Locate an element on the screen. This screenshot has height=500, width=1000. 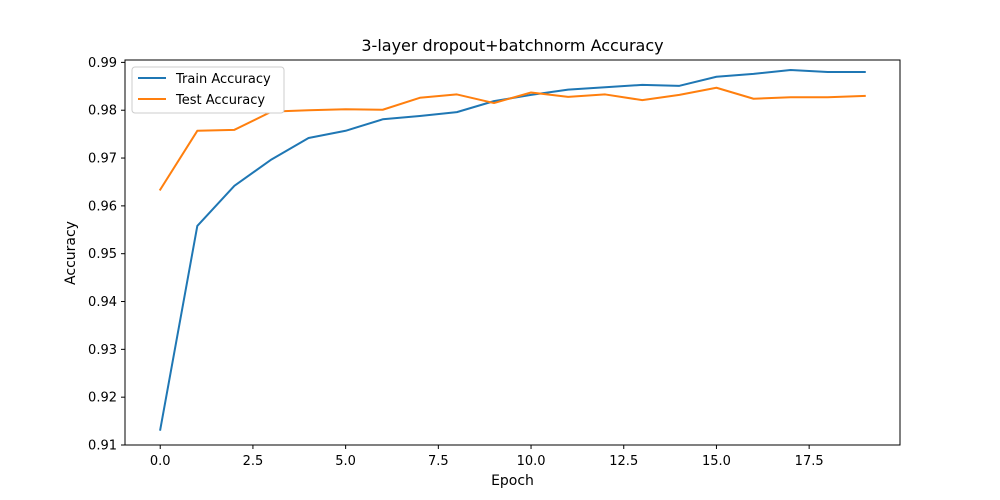
x-axis-ticks: 0.0 2.5 5.0 7.5 10.0 12.5 15.0 17.5 is located at coordinates (487, 457).